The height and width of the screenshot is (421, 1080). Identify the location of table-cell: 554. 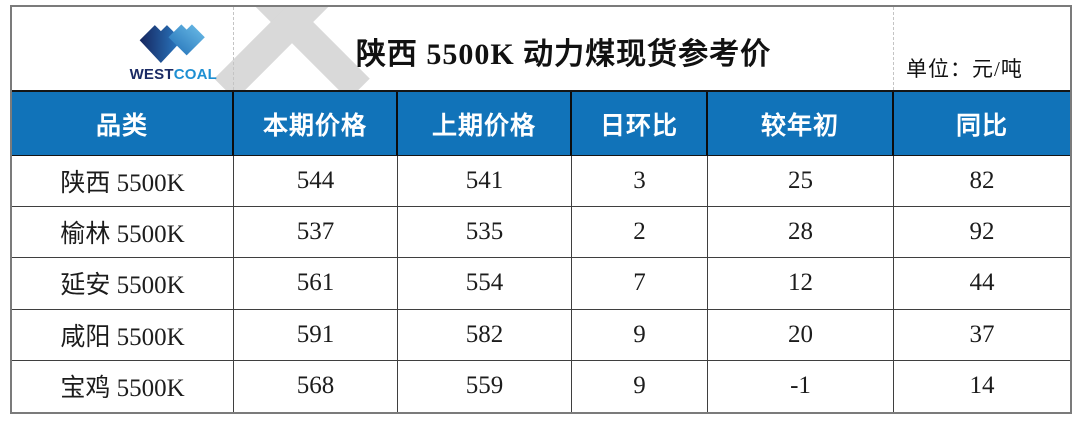
(485, 284).